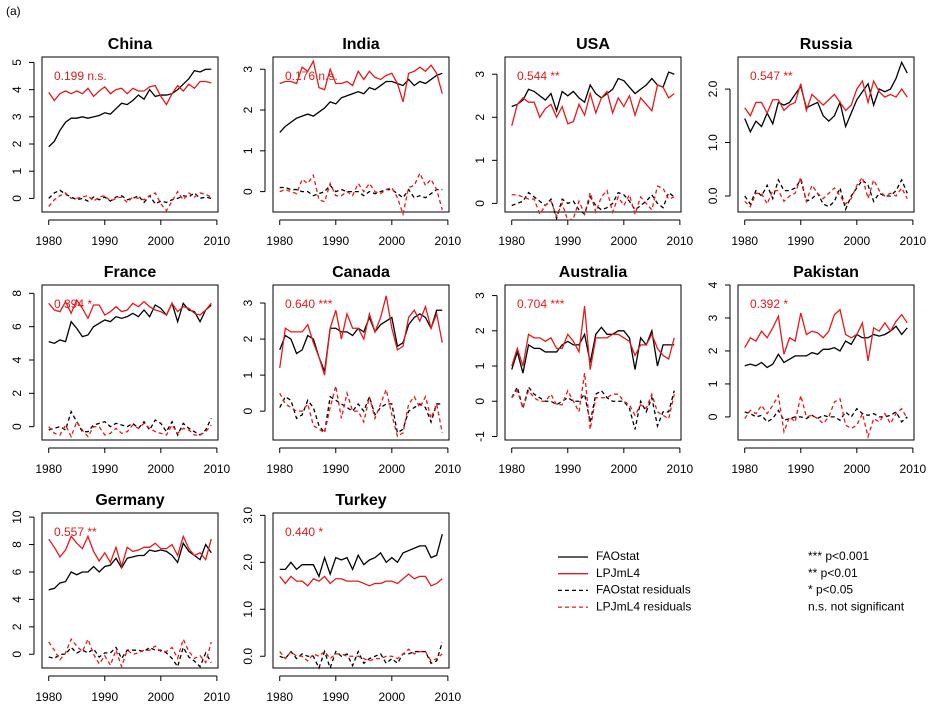 The height and width of the screenshot is (713, 952). Describe the element at coordinates (643, 606) in the screenshot. I see `legend-label: LPJmL4 residuals` at that location.